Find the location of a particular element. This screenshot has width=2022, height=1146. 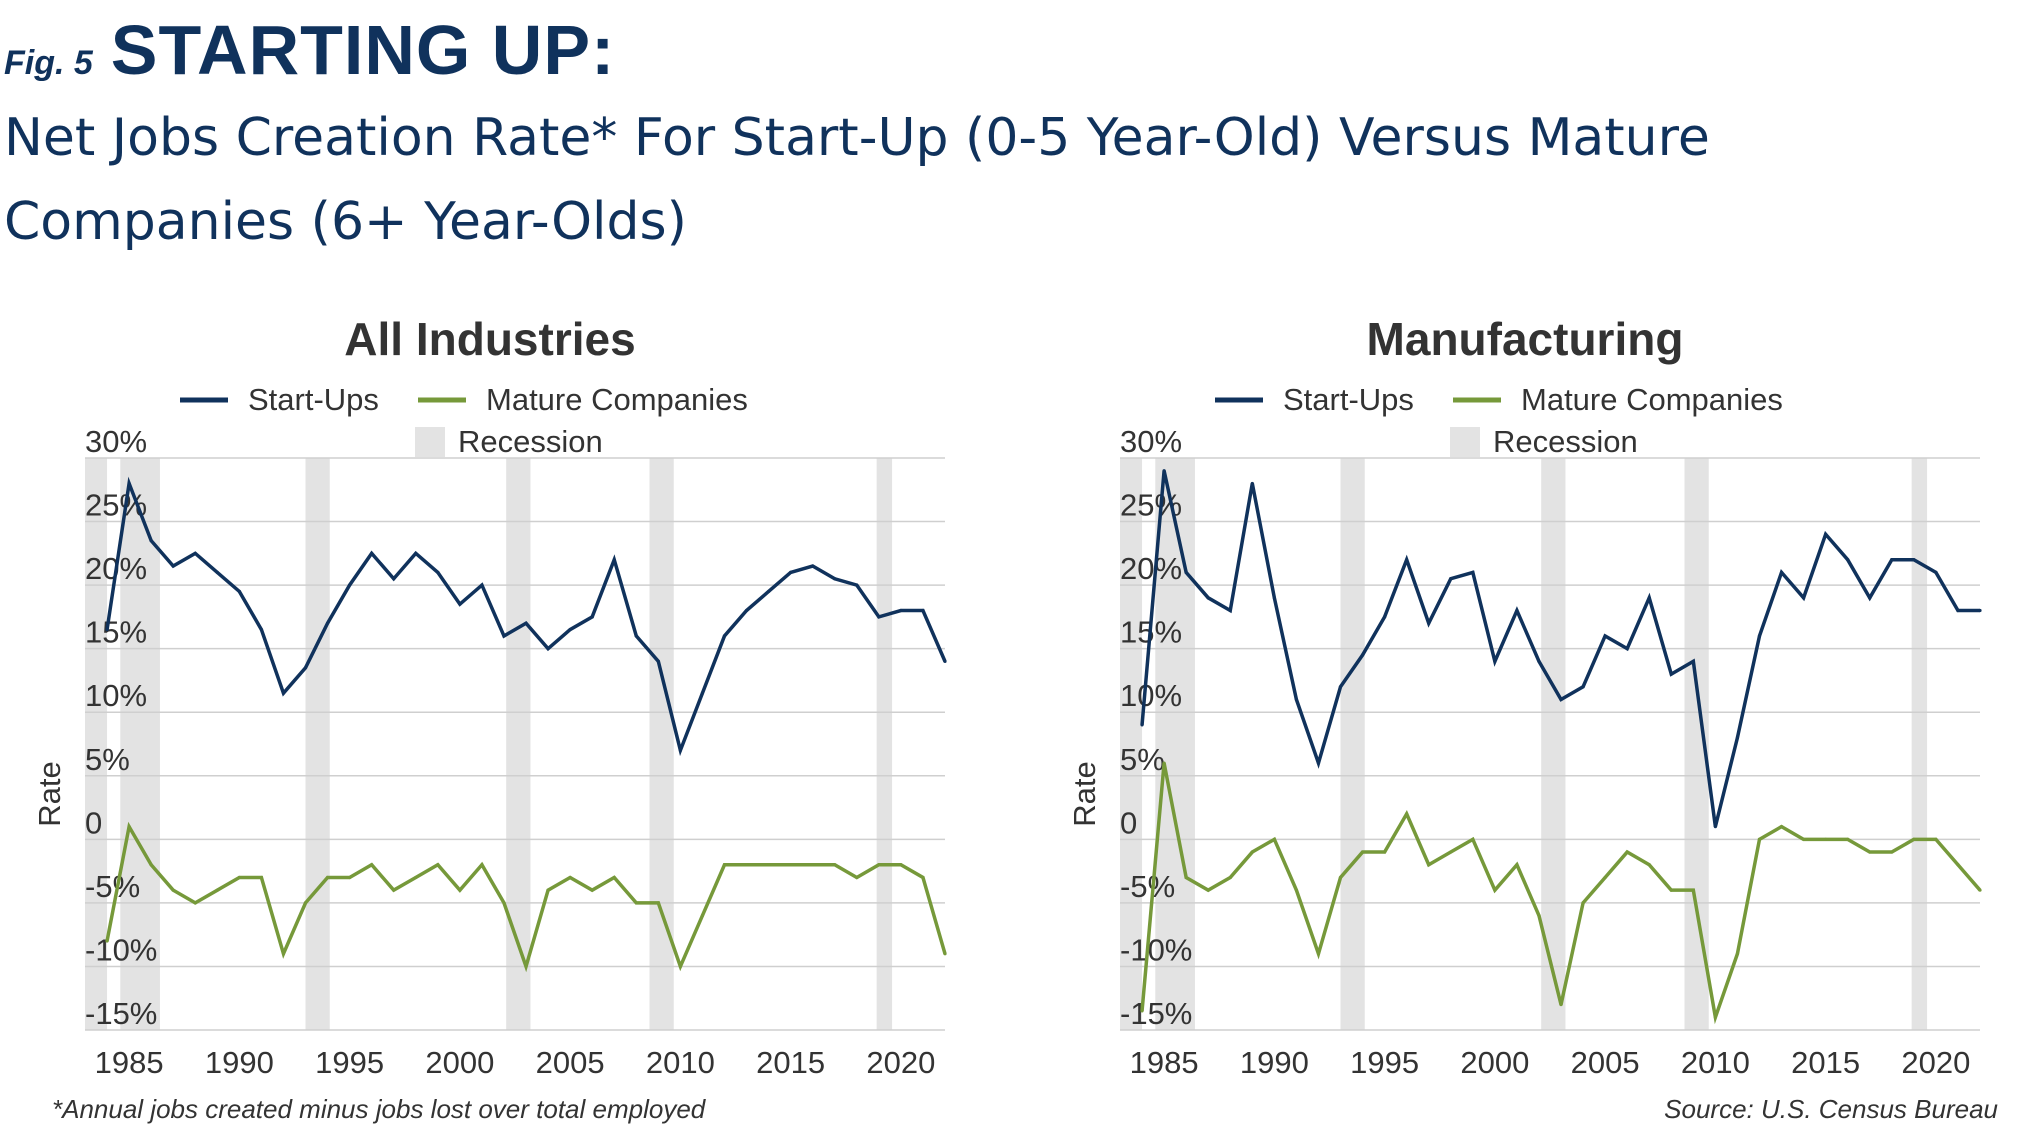

all-industries-series-startups-point-1987 is located at coordinates (173, 566).